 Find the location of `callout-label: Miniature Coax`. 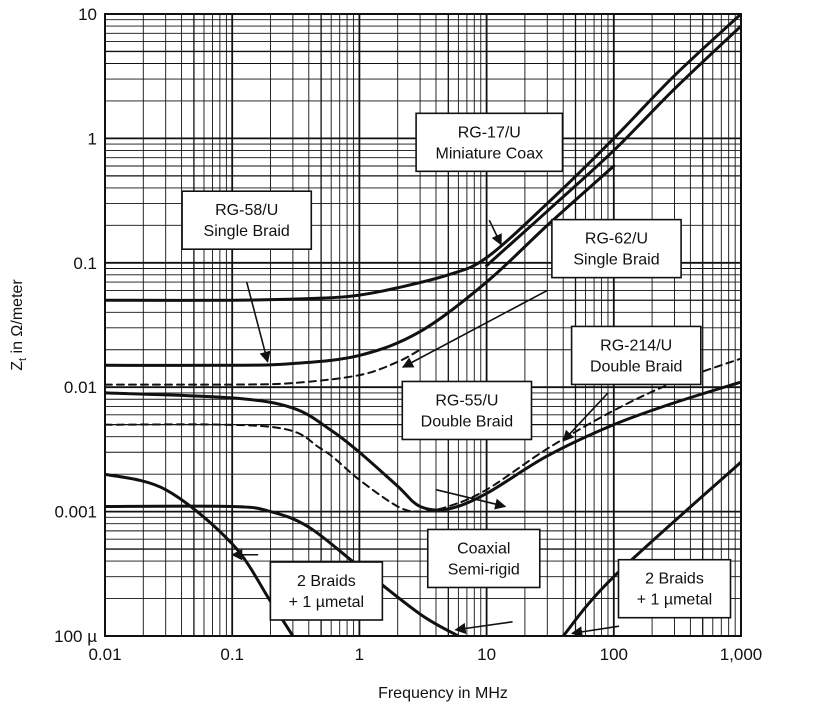

callout-label: Miniature Coax is located at coordinates (489, 153).